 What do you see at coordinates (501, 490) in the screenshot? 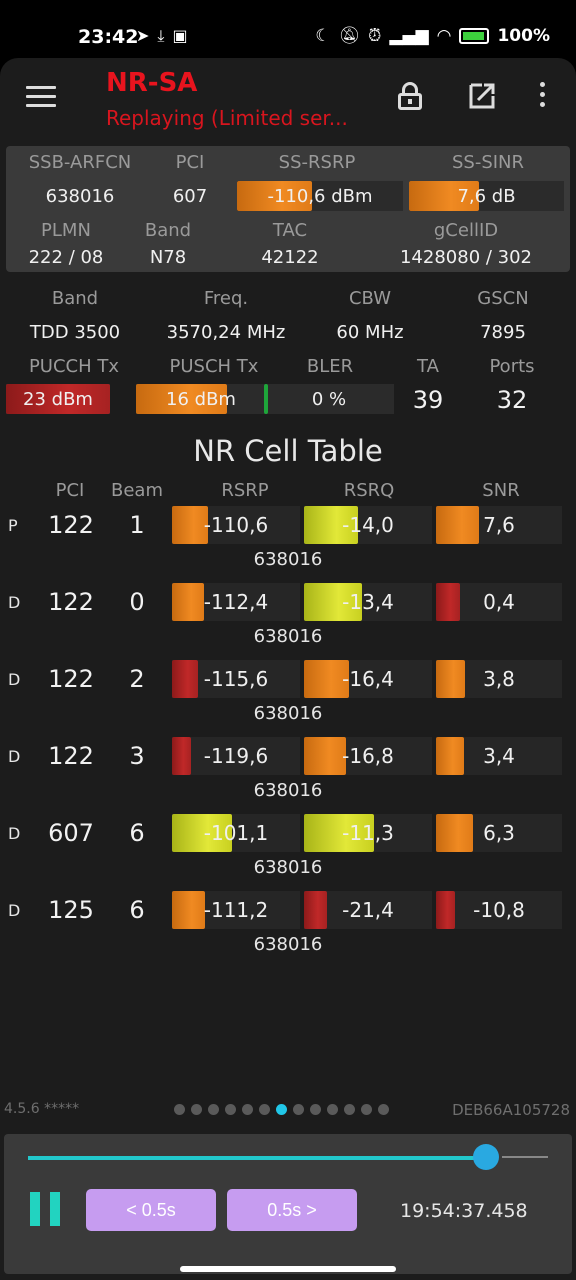
I see `header-snr: SNR` at bounding box center [501, 490].